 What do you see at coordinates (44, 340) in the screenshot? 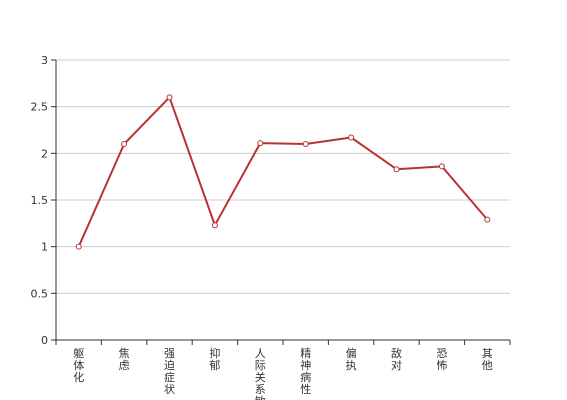
I see `y-tick-label: 0` at bounding box center [44, 340].